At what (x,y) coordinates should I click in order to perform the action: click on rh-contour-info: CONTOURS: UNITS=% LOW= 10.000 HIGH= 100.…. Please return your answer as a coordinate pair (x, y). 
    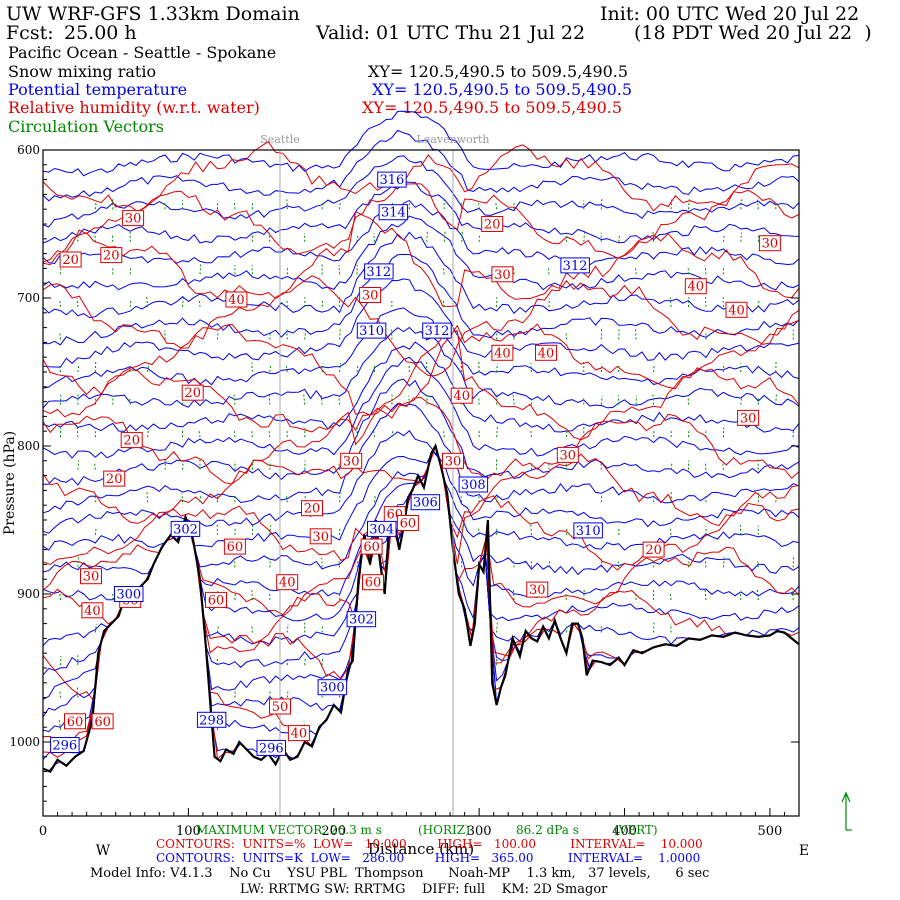
    Looking at the image, I should click on (429, 844).